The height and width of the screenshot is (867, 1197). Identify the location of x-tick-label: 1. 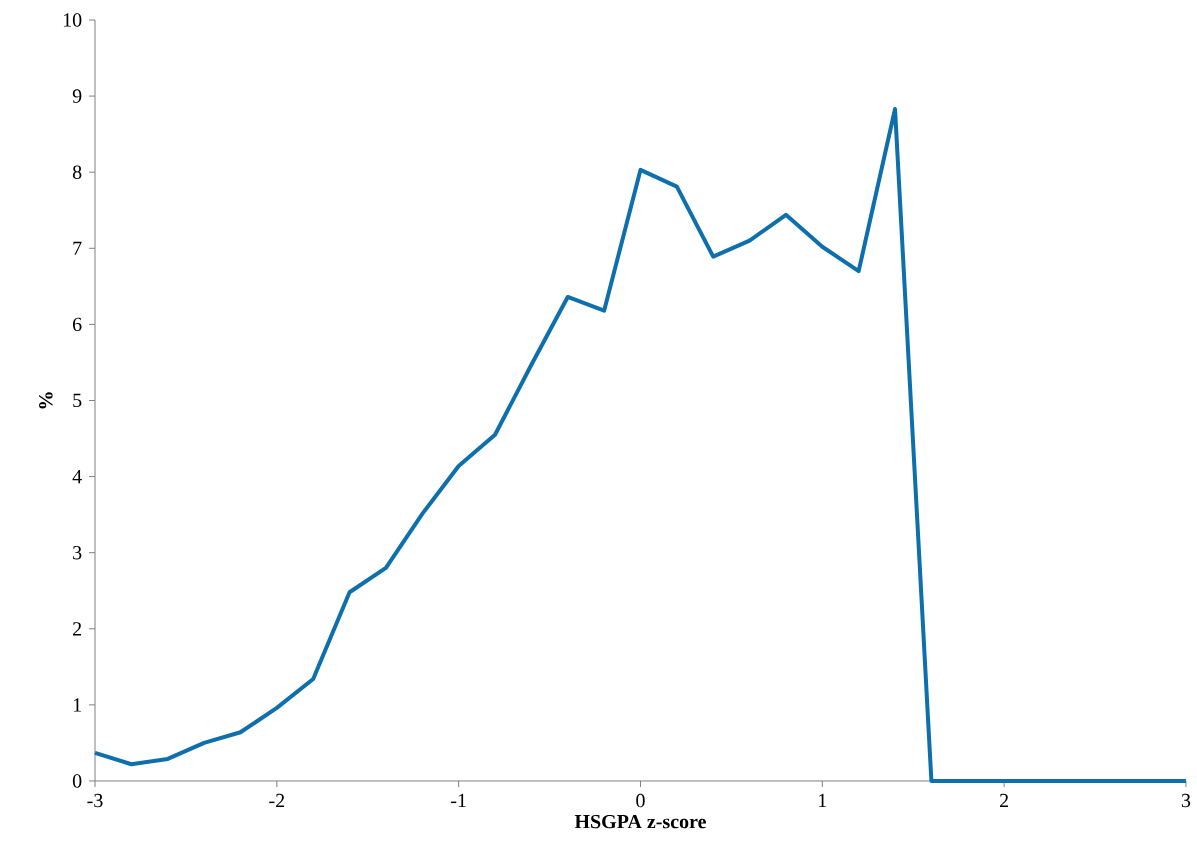
(823, 800).